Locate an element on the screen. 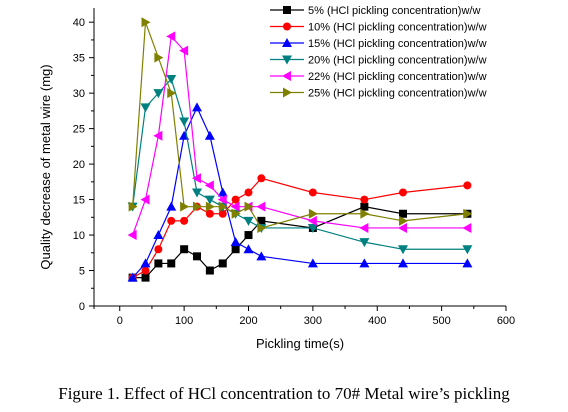  legend-item: 22% (HCl pickling concentration)w/w is located at coordinates (378, 77).